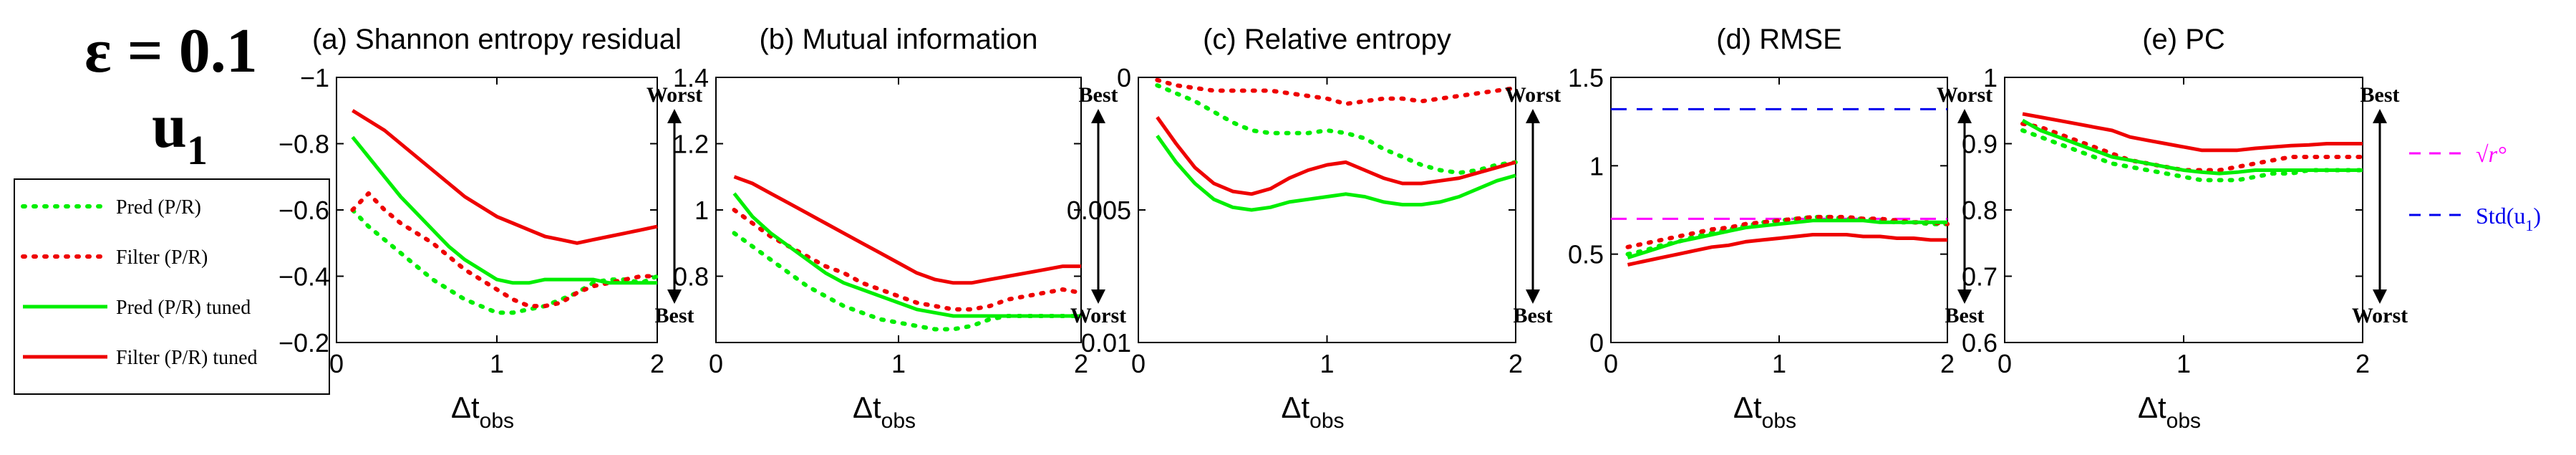 The width and height of the screenshot is (2576, 455). I want to click on variable-letter: u, so click(169, 126).